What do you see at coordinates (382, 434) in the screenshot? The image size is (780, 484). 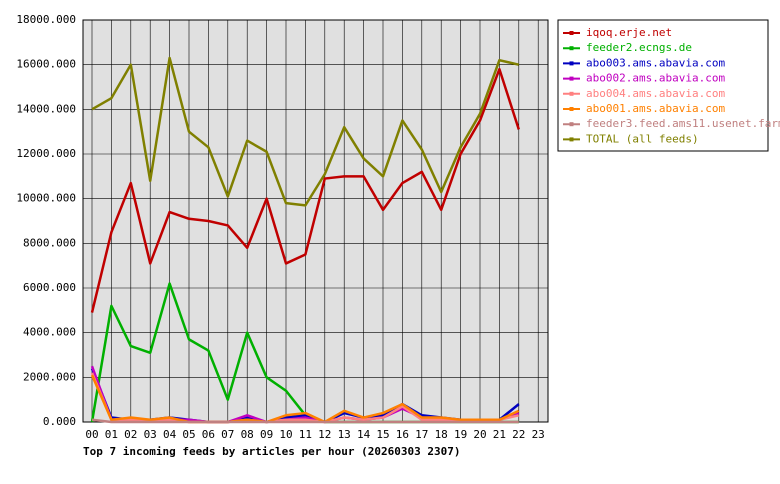 I see `x-tick-label: 15` at bounding box center [382, 434].